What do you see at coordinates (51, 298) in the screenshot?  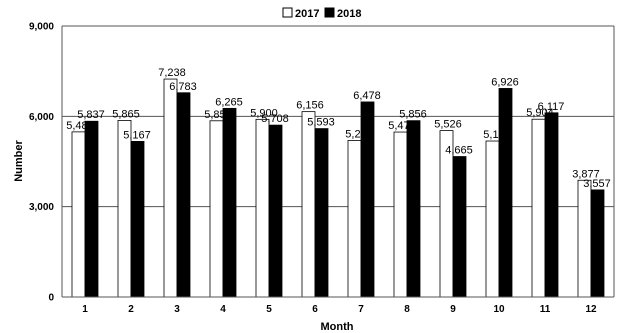 I see `y-tick-label: 0` at bounding box center [51, 298].